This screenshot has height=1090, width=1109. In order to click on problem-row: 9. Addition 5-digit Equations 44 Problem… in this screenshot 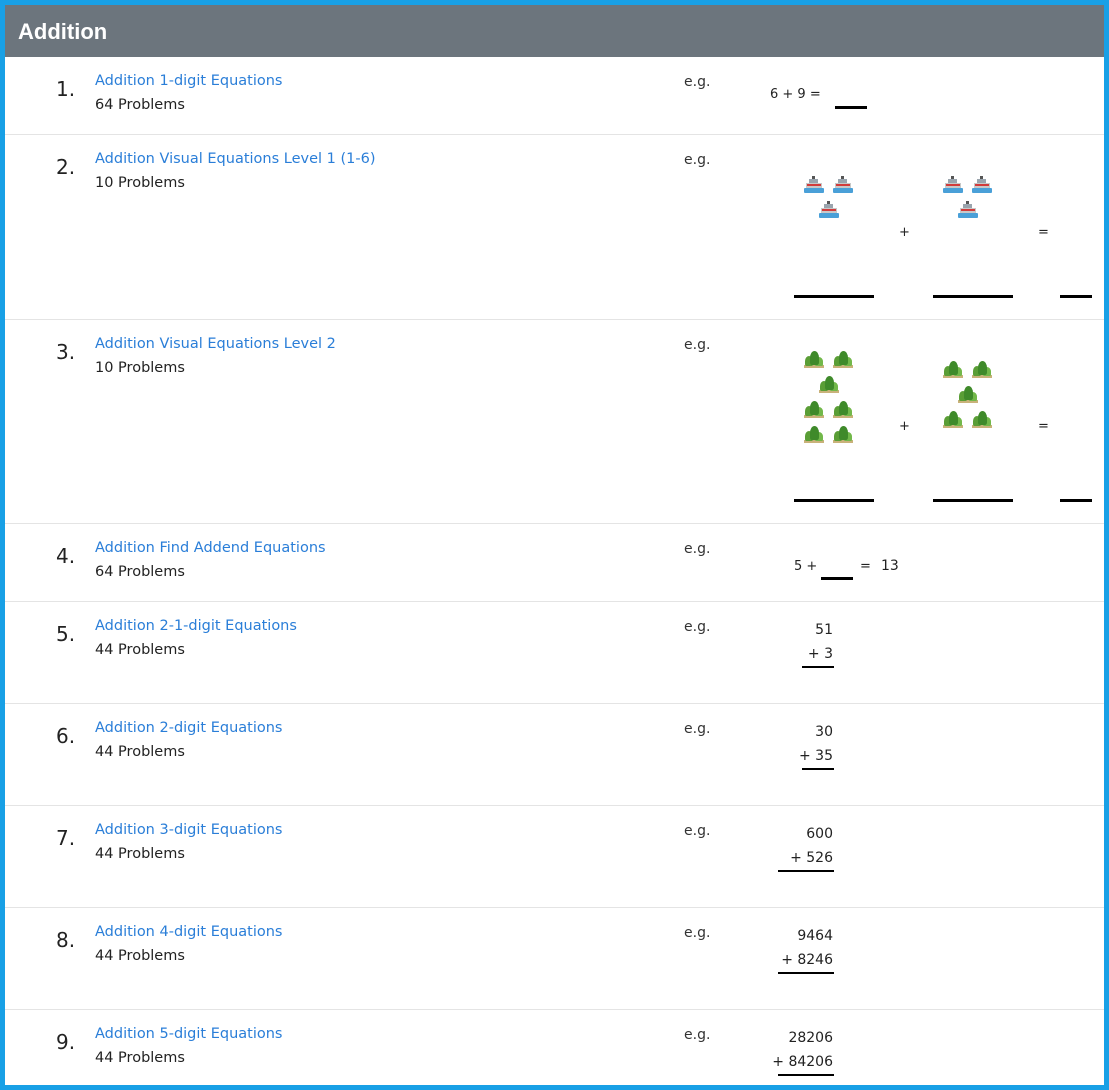, I will do `click(554, 1047)`.